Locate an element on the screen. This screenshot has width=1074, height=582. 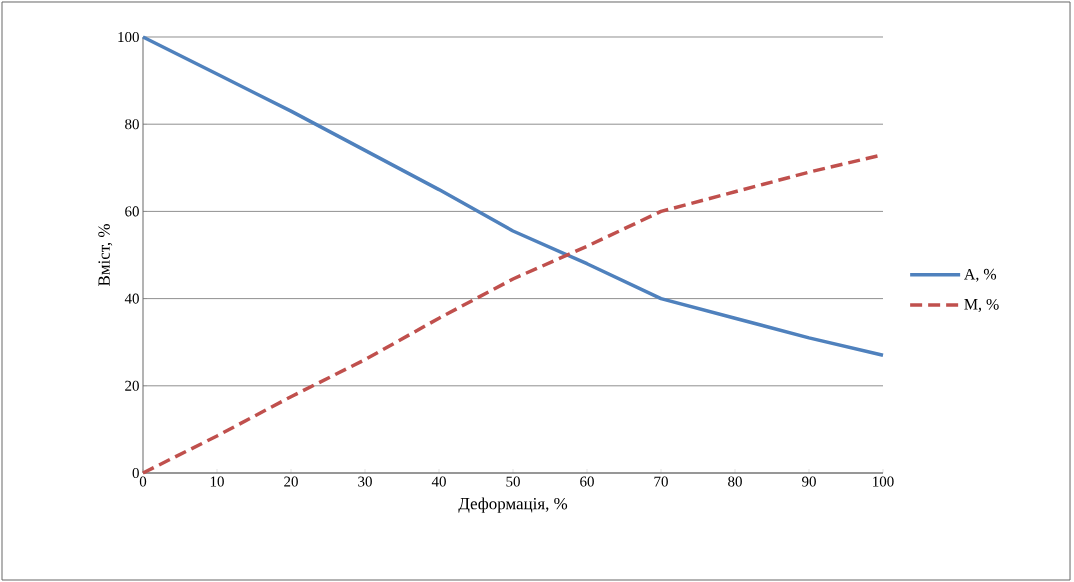
y-tick-label: 80 is located at coordinates (132, 124).